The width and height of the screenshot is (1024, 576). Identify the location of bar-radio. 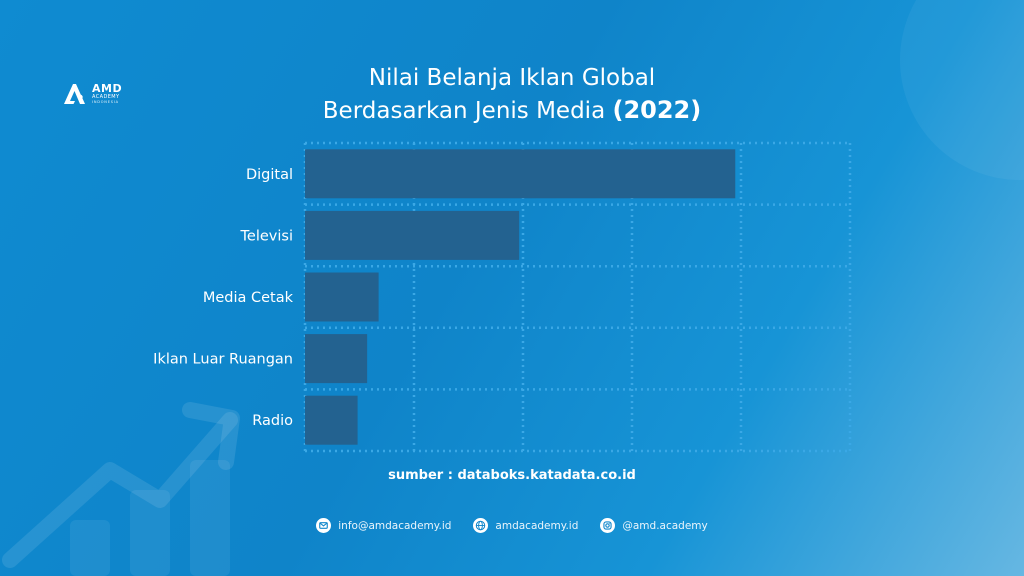
(331, 420).